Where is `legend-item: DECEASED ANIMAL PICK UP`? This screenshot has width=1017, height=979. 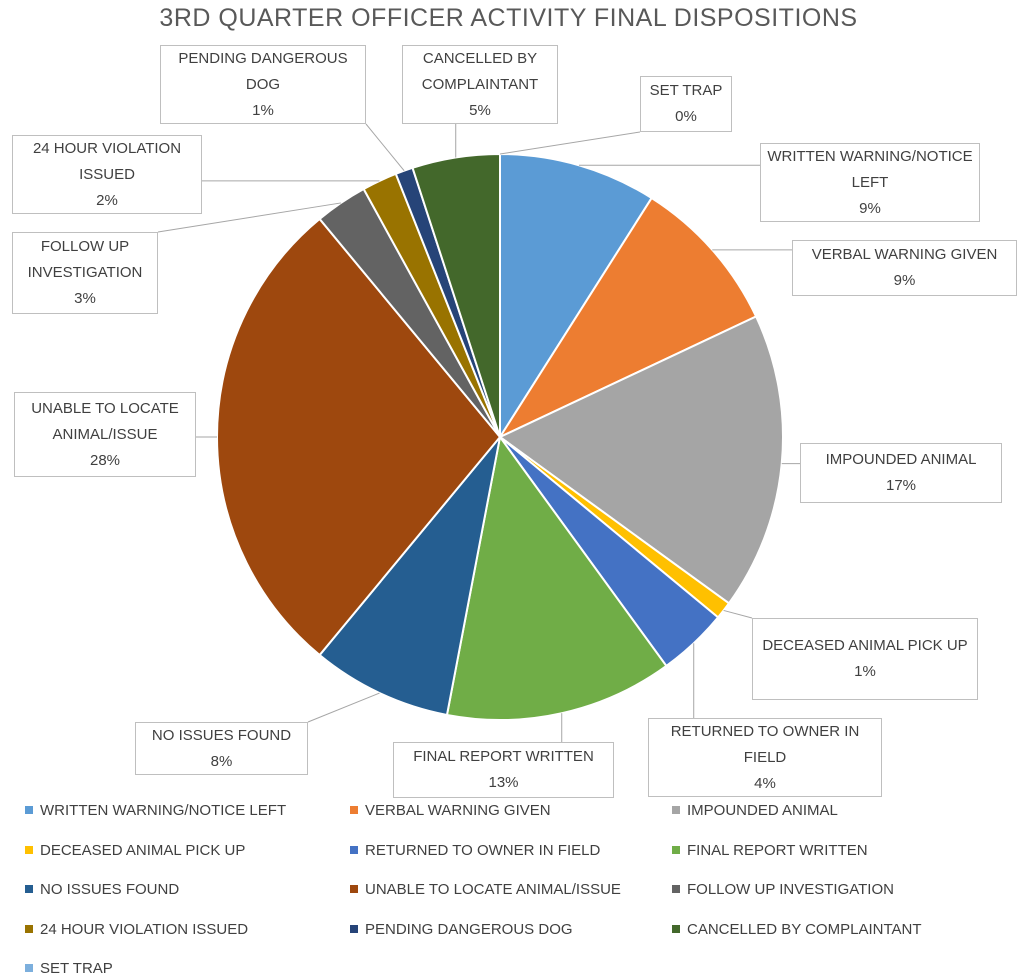
legend-item: DECEASED ANIMAL PICK UP is located at coordinates (135, 850).